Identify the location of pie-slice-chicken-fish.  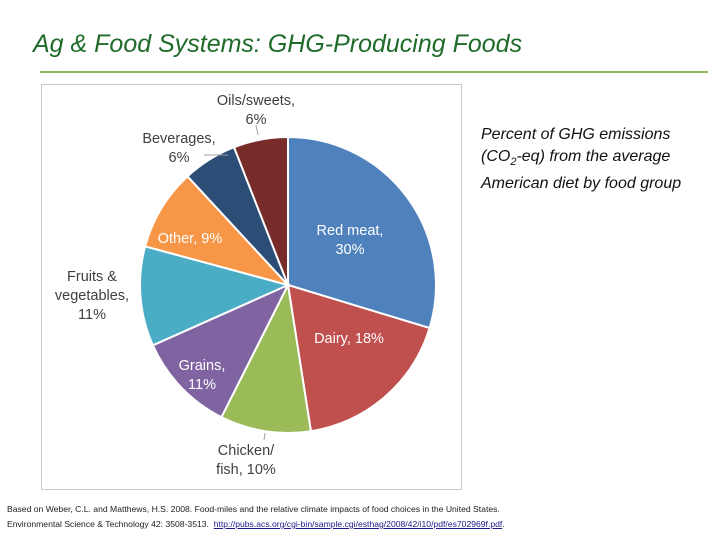
(266, 357).